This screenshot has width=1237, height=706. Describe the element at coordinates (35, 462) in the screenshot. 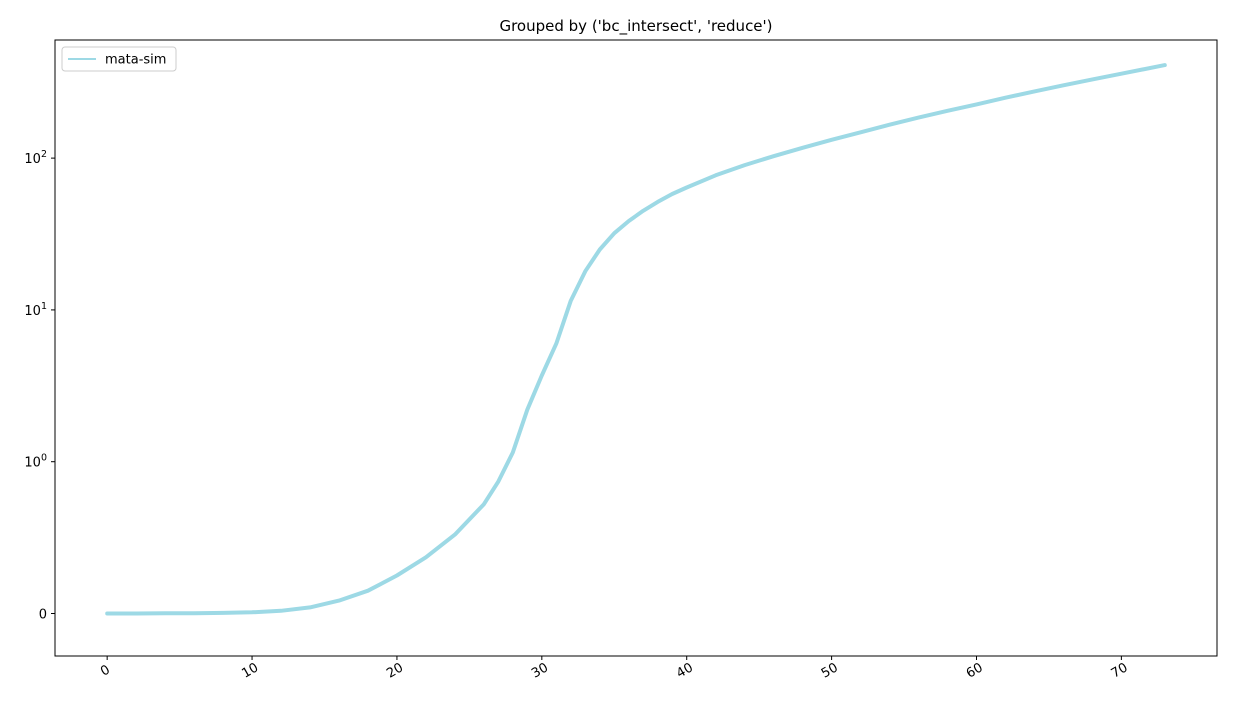

I see `y-tick-label: 10⁰` at that location.